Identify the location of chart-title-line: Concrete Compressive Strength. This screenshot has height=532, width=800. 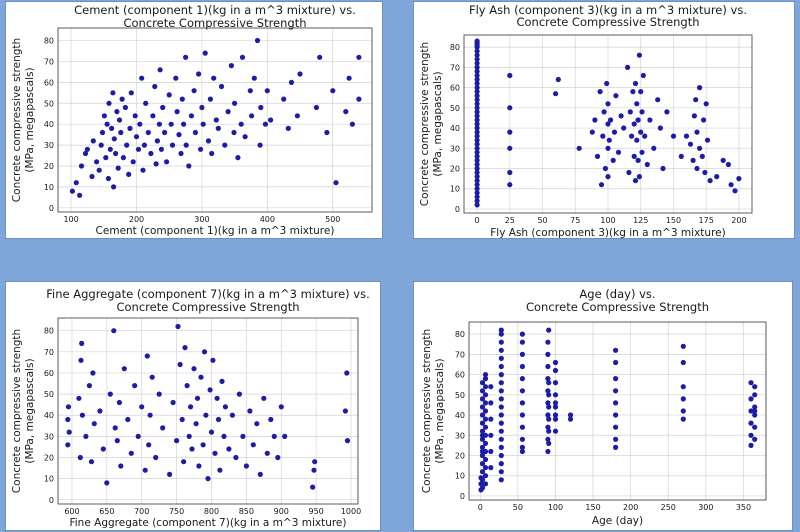
(617, 307).